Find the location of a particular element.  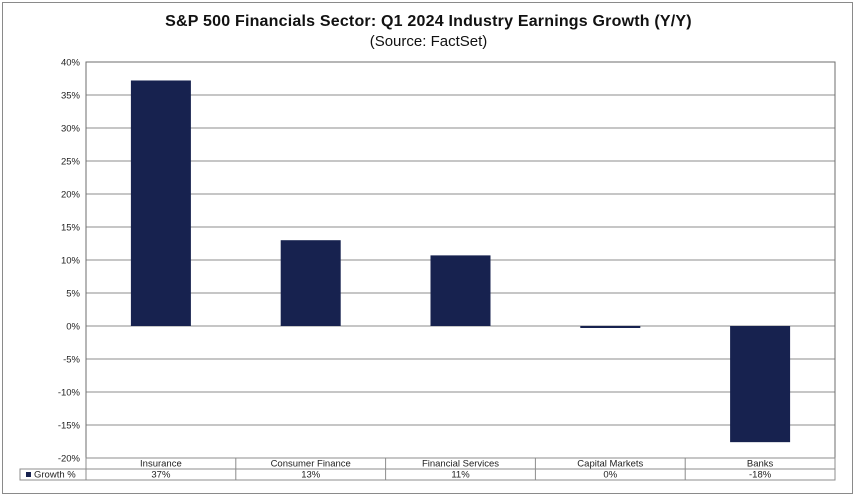

y-tick-label: -15% is located at coordinates (69, 426).